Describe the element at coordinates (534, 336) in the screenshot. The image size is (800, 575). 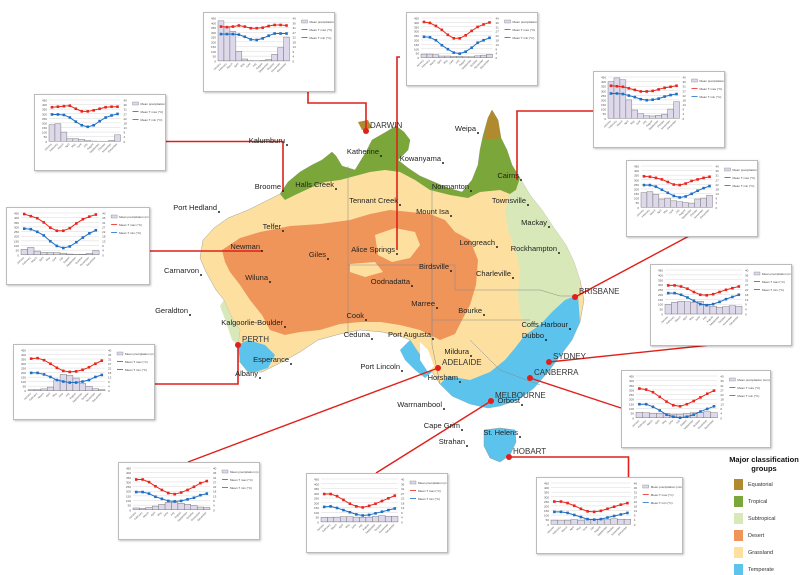
I see `town-dubbo: Dubbo` at that location.